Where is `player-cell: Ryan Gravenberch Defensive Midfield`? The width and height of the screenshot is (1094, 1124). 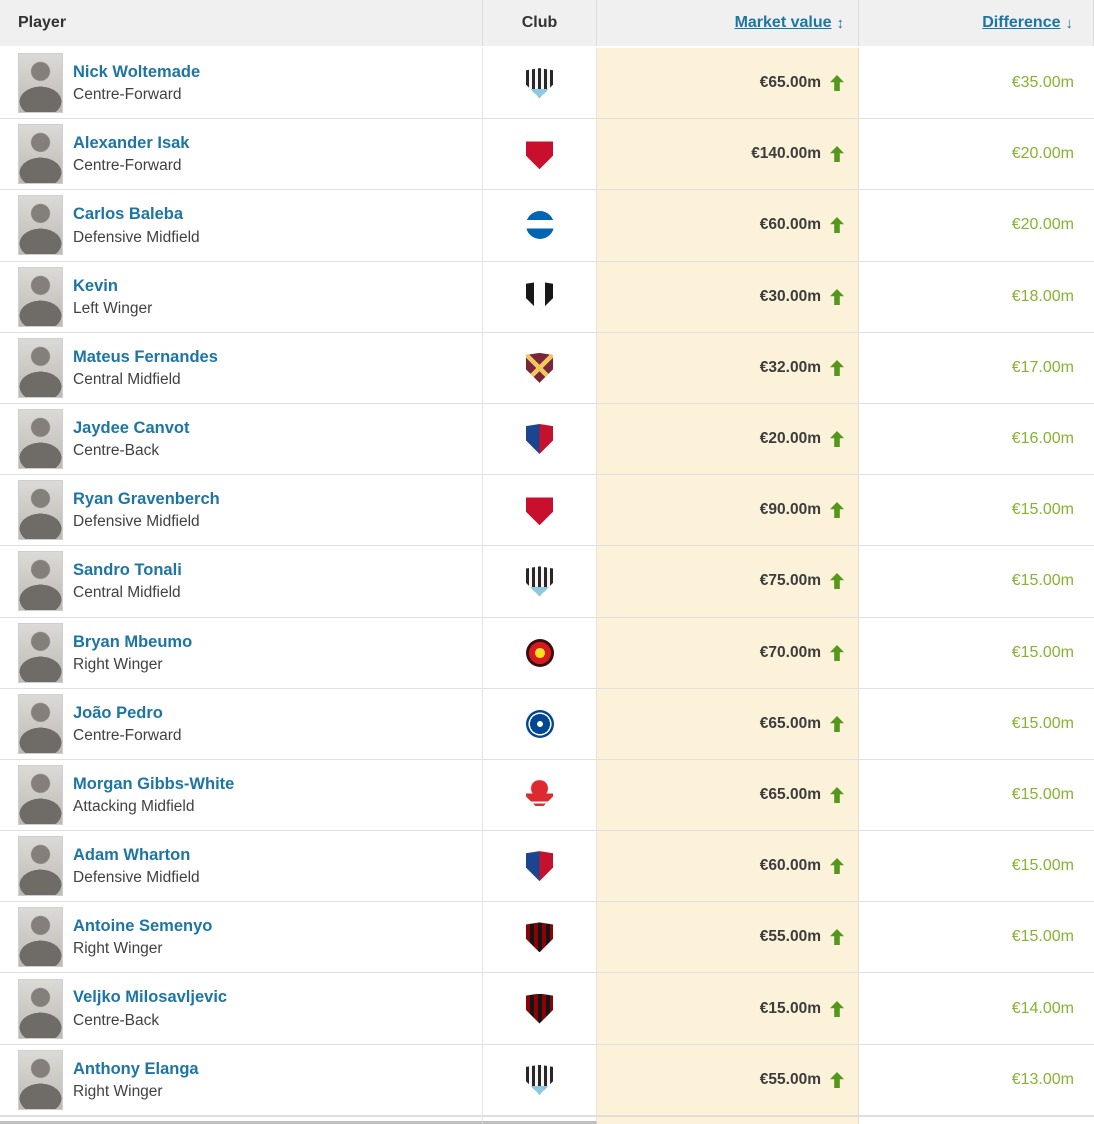 player-cell: Ryan Gravenberch Defensive Midfield is located at coordinates (241, 510).